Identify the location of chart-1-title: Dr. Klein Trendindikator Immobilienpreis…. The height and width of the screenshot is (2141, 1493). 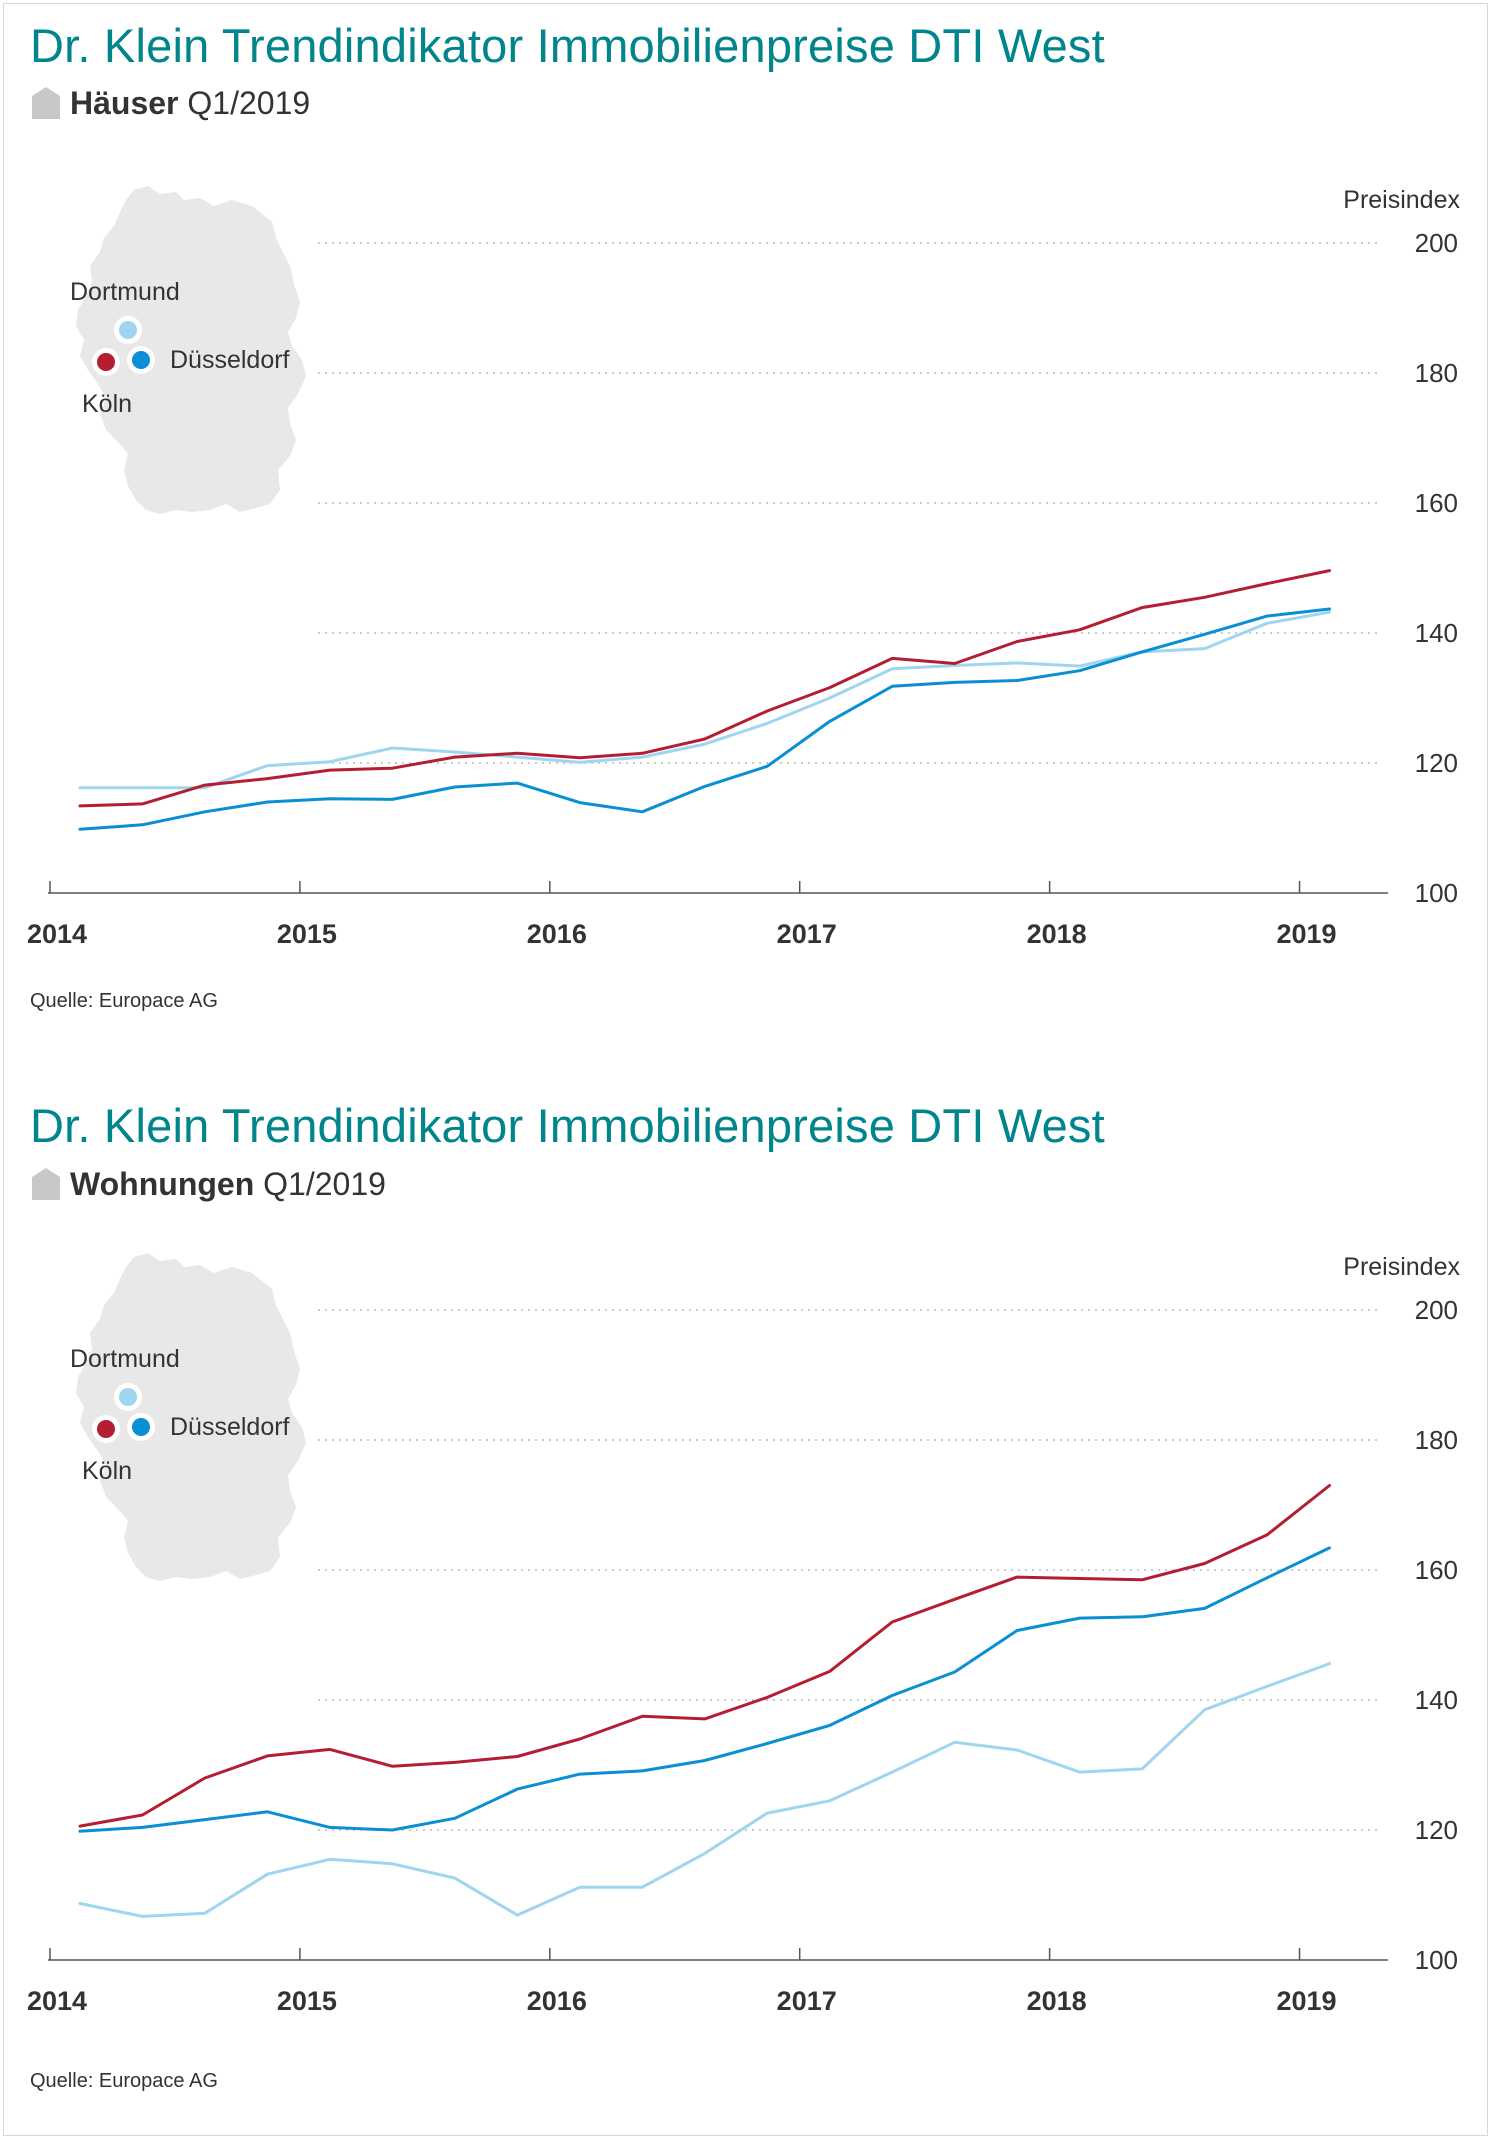
(567, 45).